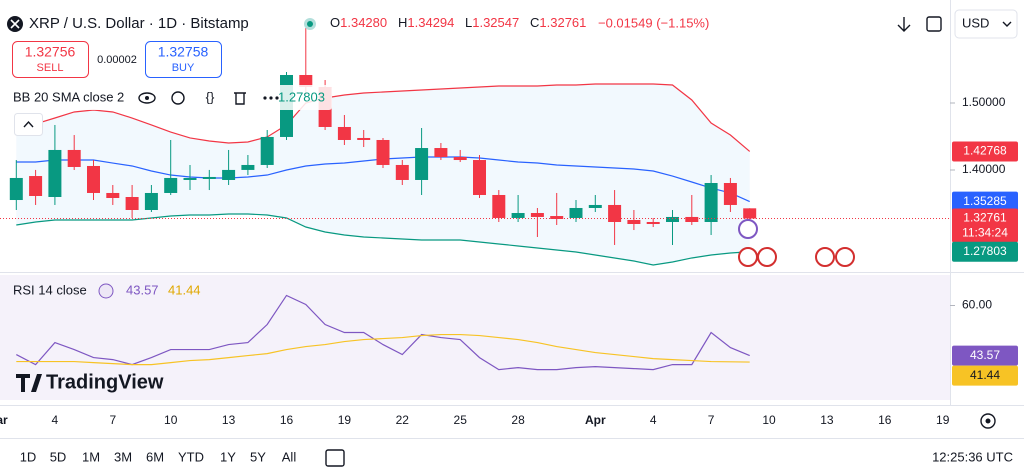 The width and height of the screenshot is (1024, 470). Describe the element at coordinates (984, 102) in the screenshot. I see `y-tick-label: 1.50000` at that location.